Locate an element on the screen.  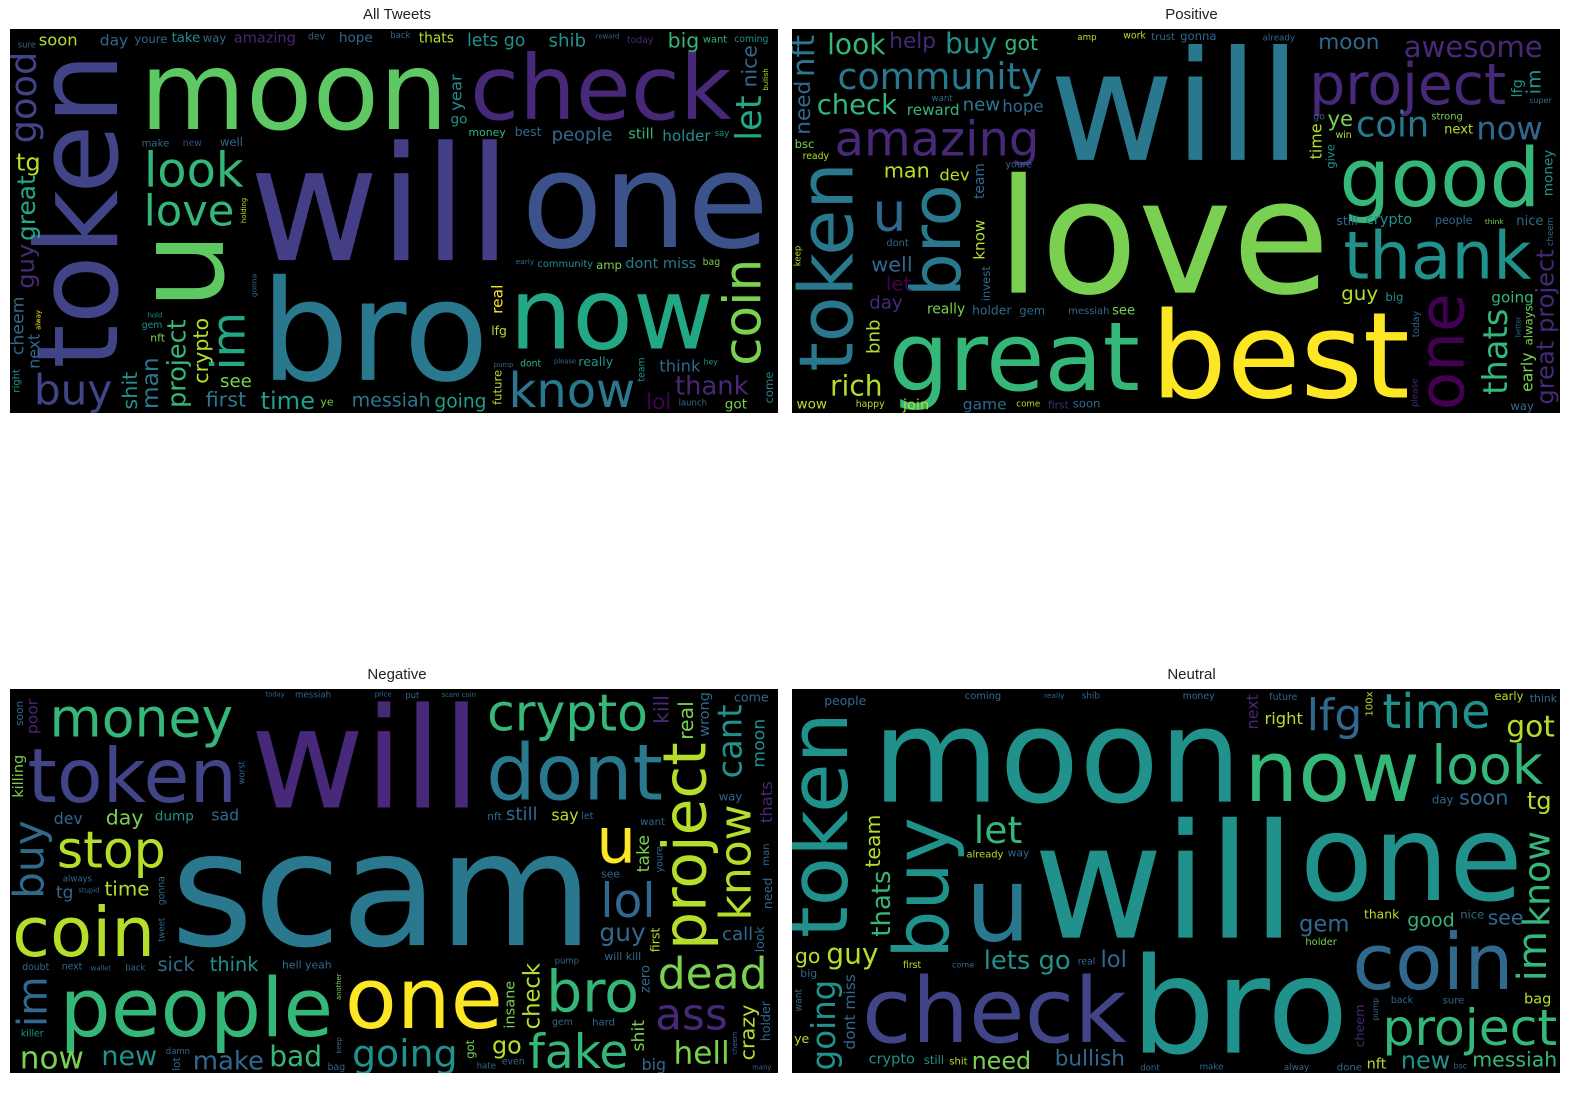
word-people: people is located at coordinates (1454, 220).